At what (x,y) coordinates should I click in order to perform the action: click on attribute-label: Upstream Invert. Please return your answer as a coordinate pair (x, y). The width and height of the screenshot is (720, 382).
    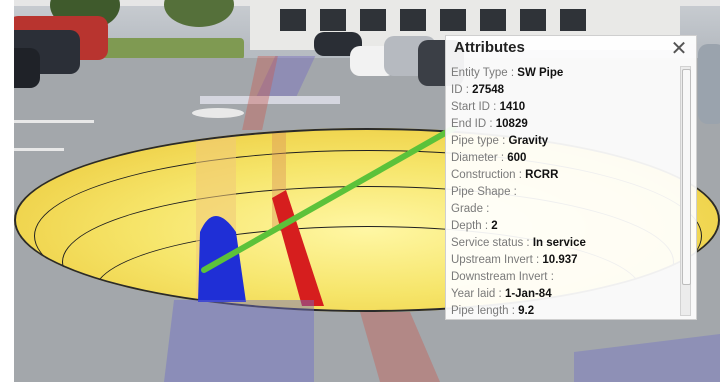
    Looking at the image, I should click on (492, 260).